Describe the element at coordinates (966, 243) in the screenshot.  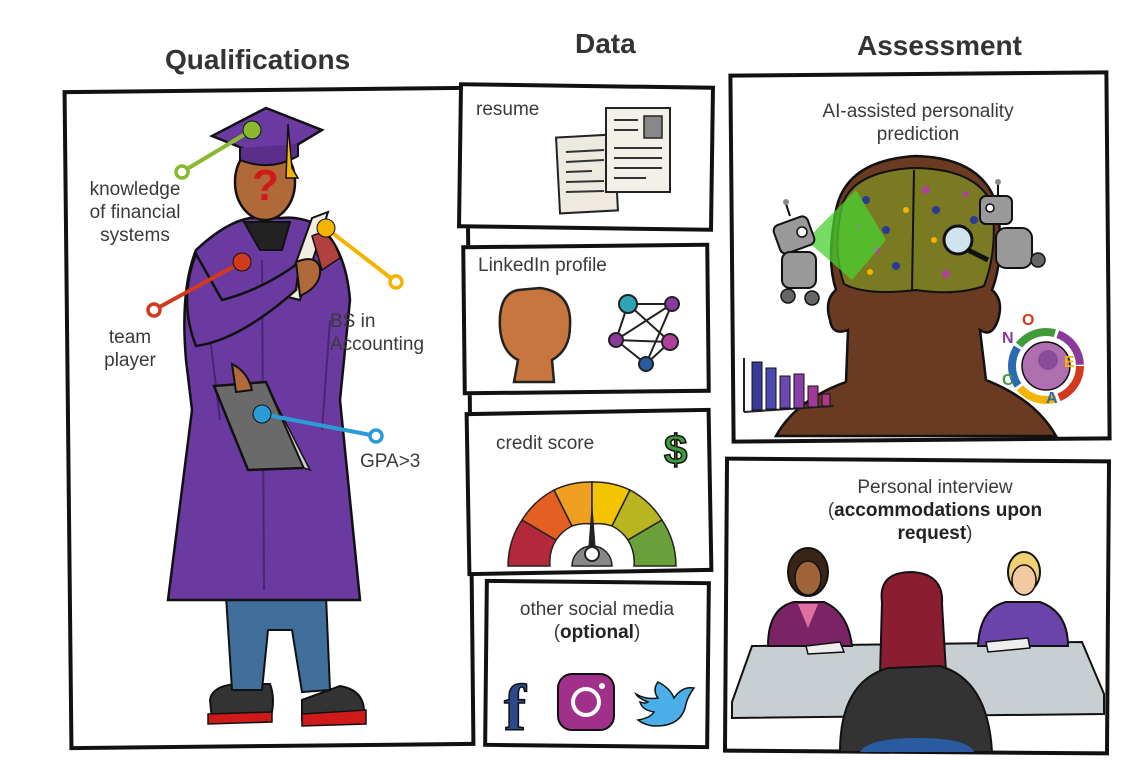
I see `magnifier-icon` at that location.